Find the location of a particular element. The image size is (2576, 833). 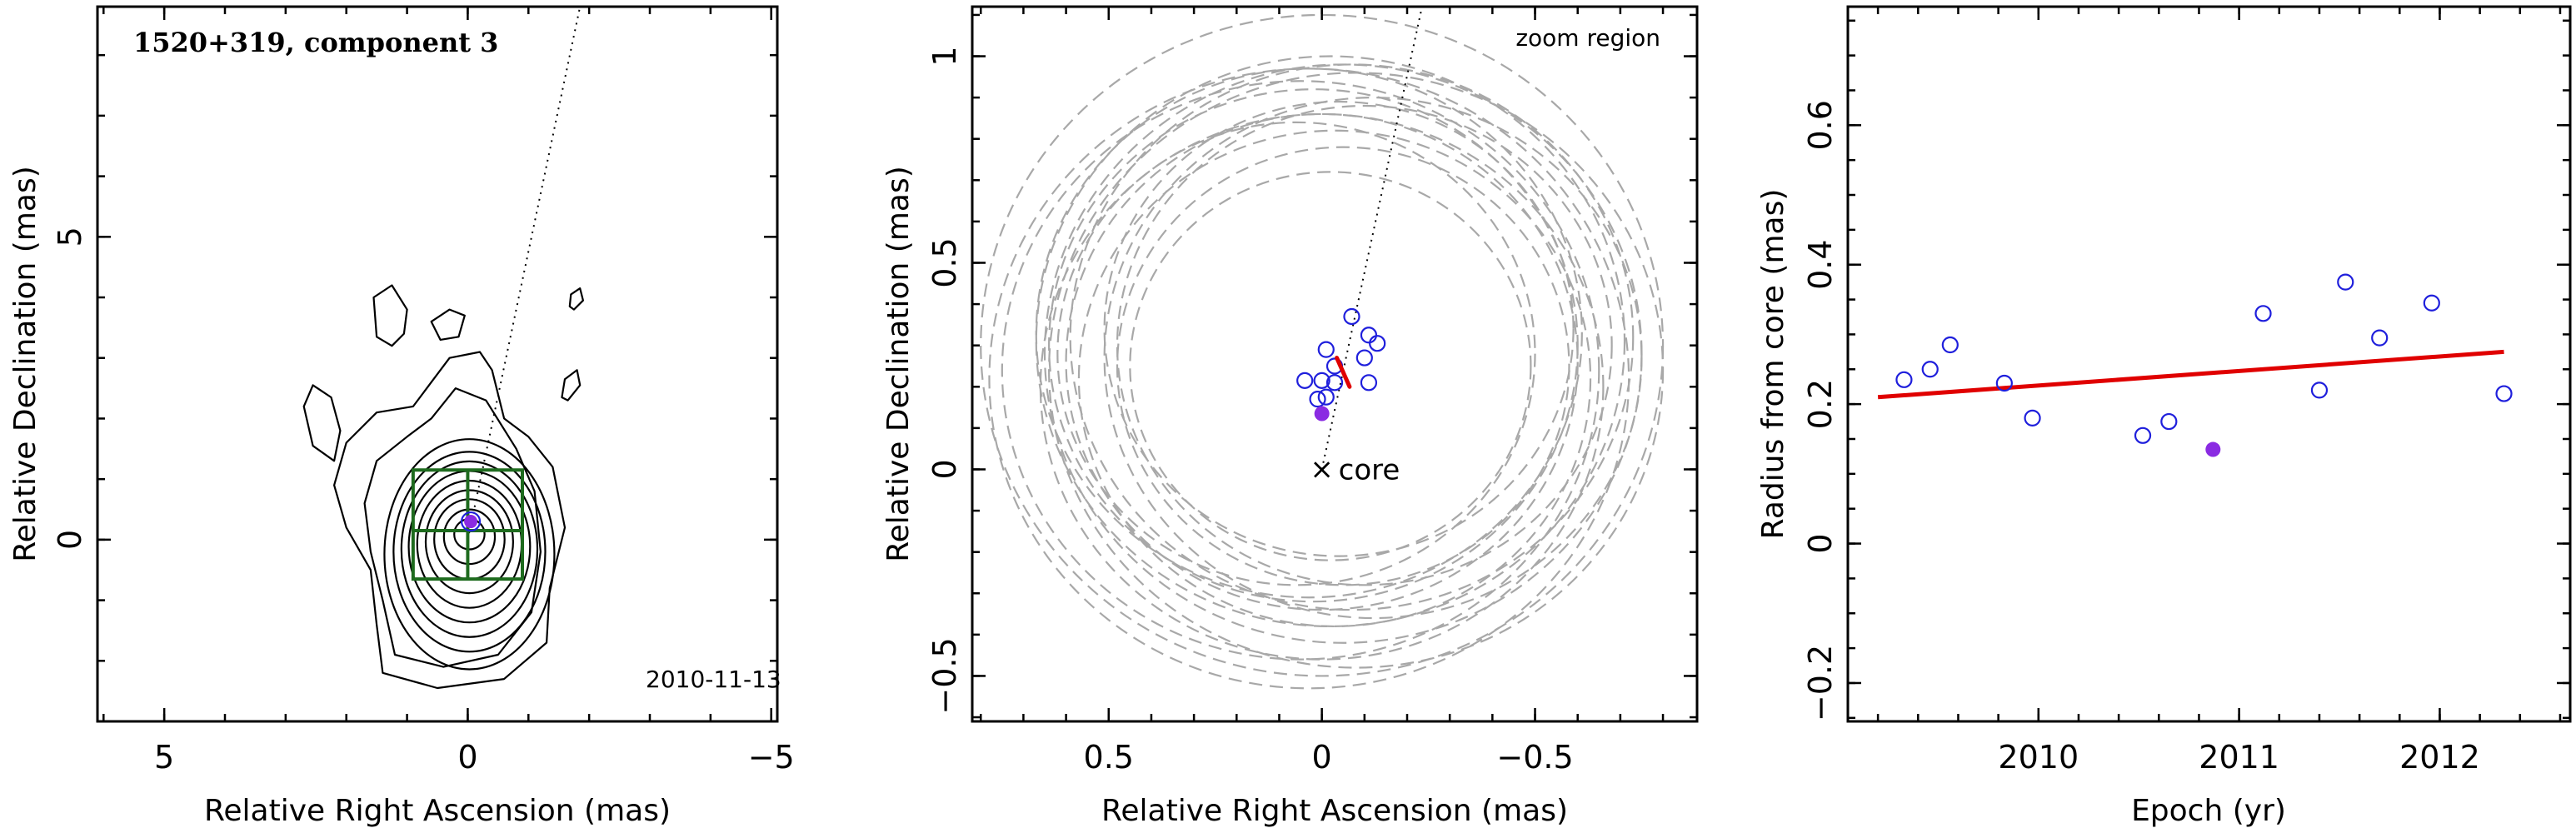

zoom-overlay: × core is located at coordinates (1359, 246).